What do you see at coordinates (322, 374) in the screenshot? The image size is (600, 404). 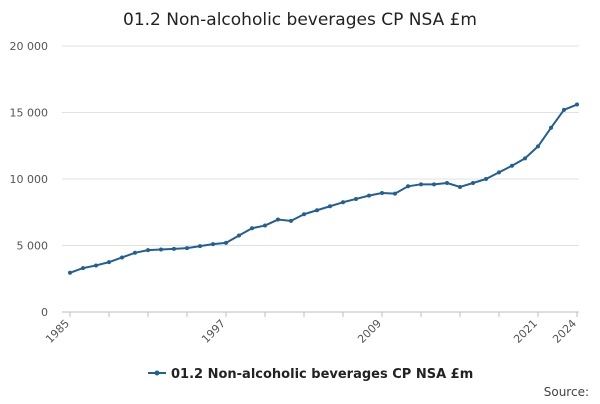 I see `legend-label: 01.2 Non-alcoholic beverages CP NSA £m` at bounding box center [322, 374].